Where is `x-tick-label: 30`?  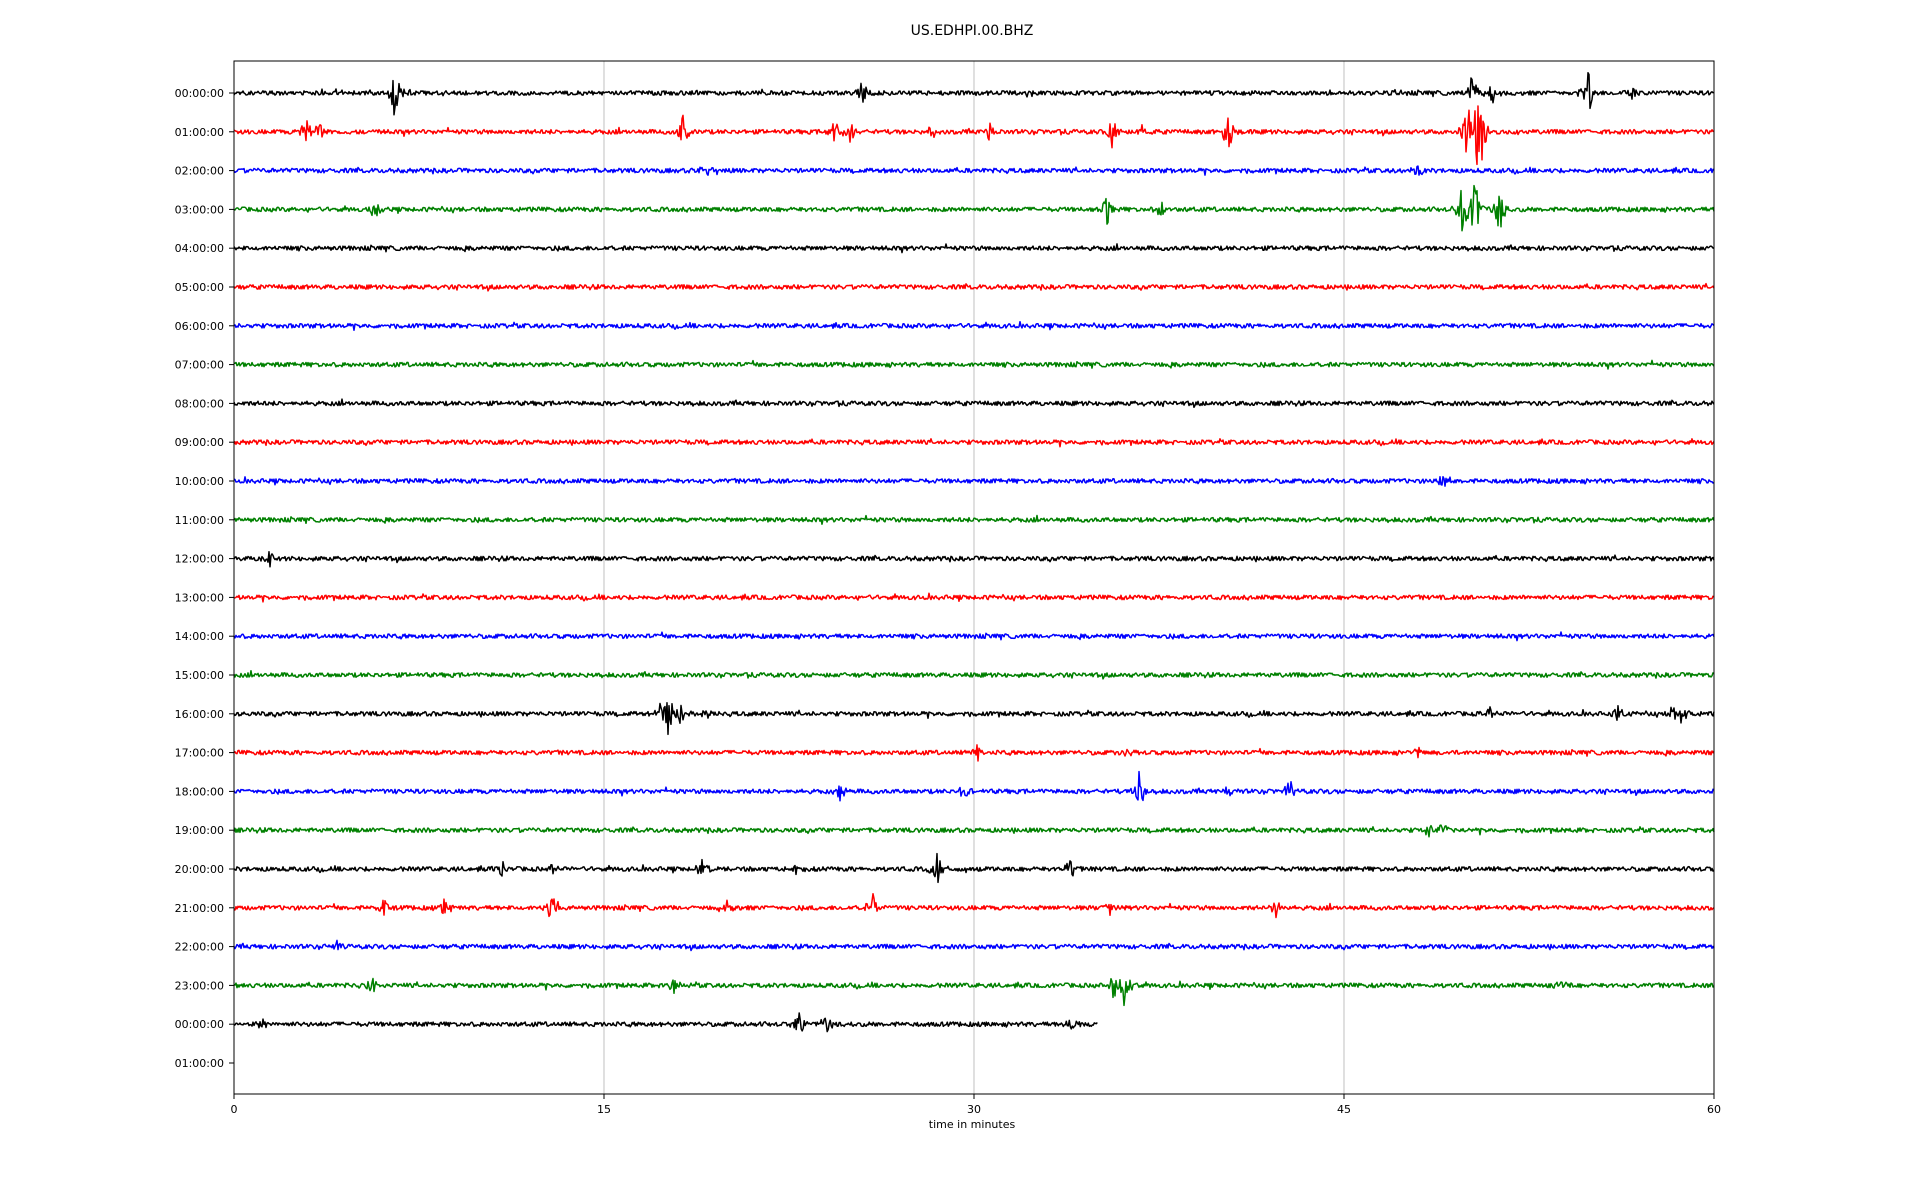 x-tick-label: 30 is located at coordinates (974, 1109).